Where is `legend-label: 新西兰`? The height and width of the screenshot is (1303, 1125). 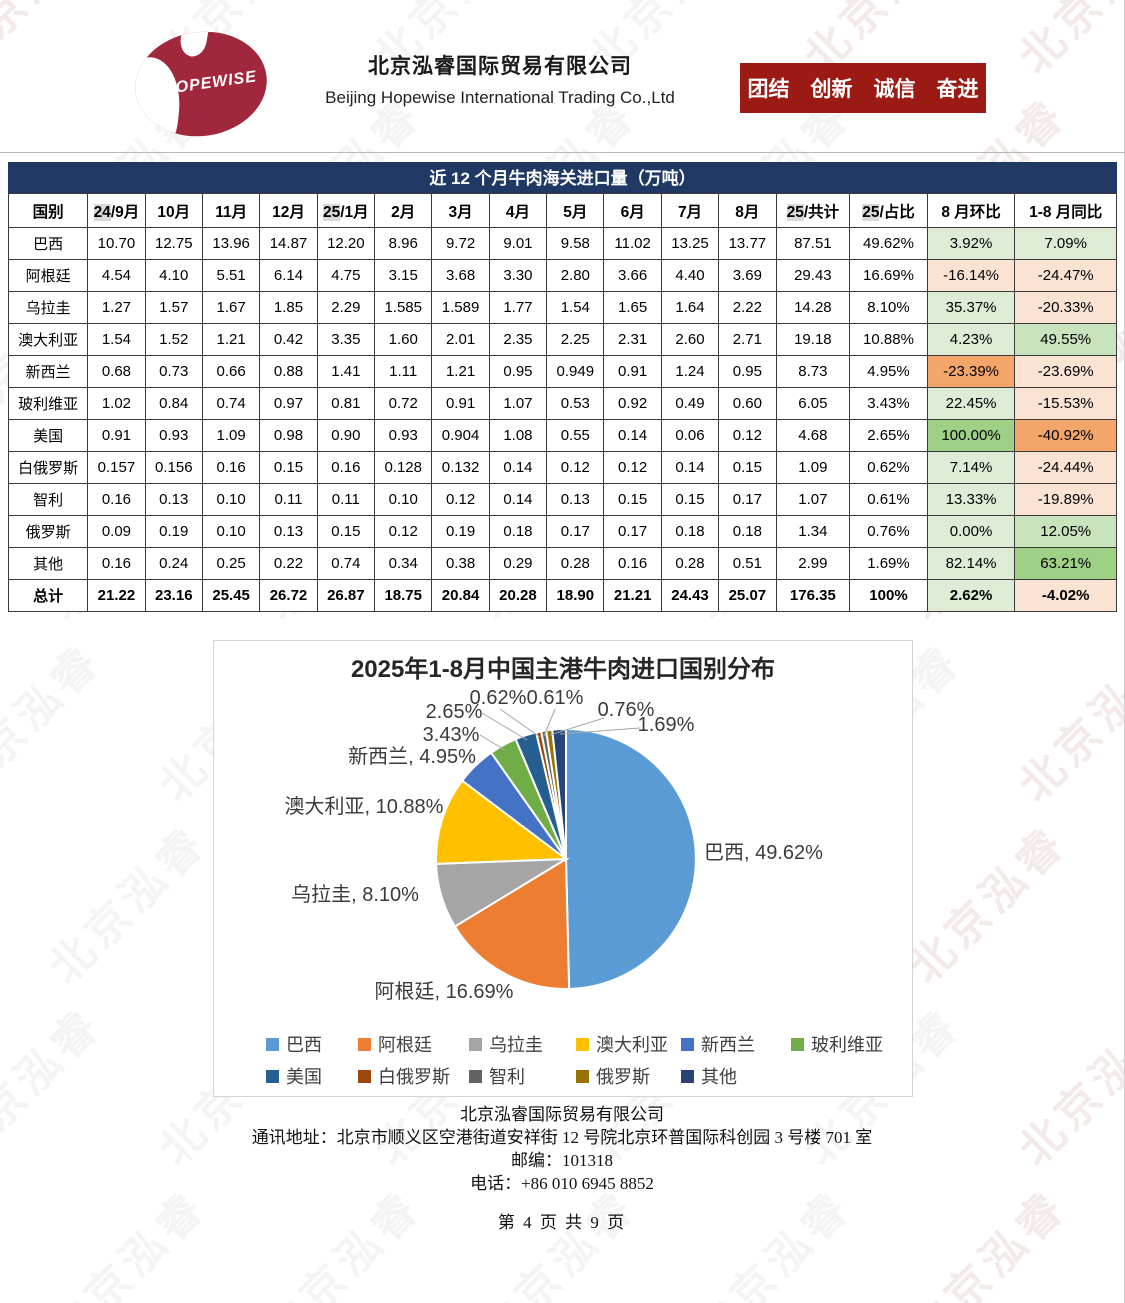 legend-label: 新西兰 is located at coordinates (728, 1045).